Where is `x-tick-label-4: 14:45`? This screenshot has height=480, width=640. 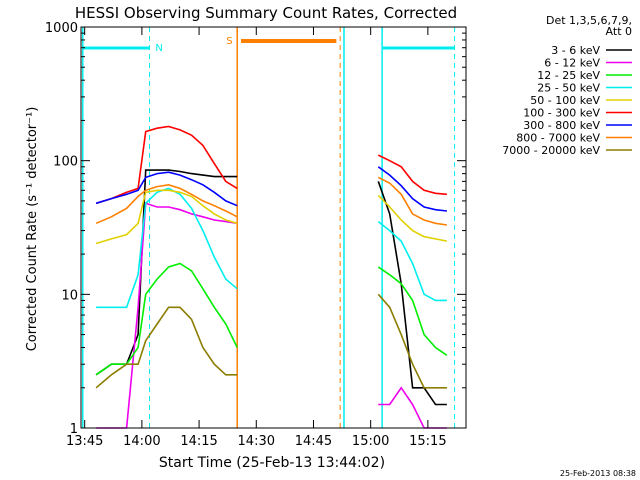 x-tick-label-4: 14:45 is located at coordinates (313, 441).